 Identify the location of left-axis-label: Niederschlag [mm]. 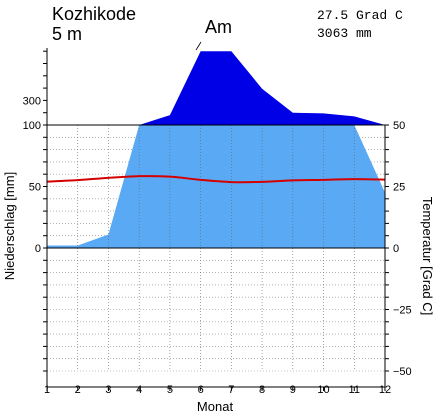
(9, 226).